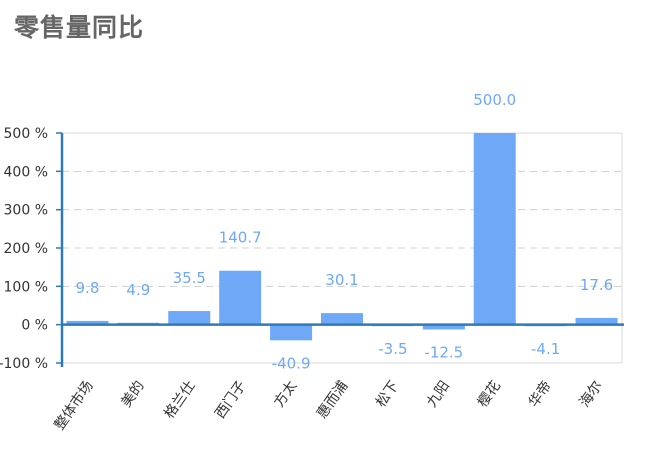 The width and height of the screenshot is (650, 449). Describe the element at coordinates (341, 280) in the screenshot. I see `data-label: 30.1` at that location.